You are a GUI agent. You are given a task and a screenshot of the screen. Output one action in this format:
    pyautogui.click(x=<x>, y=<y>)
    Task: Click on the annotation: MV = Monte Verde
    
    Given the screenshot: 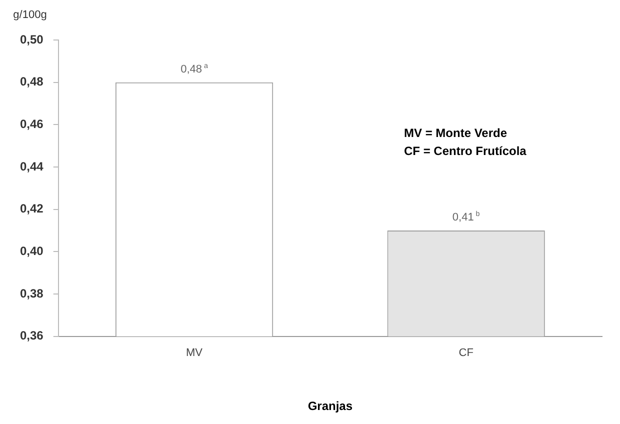 What is the action you would take?
    pyautogui.click(x=456, y=133)
    